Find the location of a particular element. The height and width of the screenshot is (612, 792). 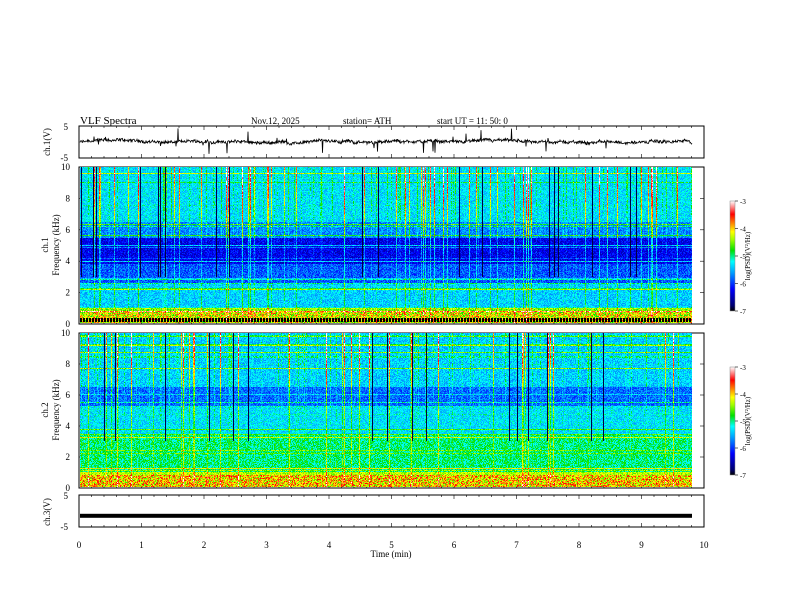

x-tick-label: 0 is located at coordinates (79, 545).